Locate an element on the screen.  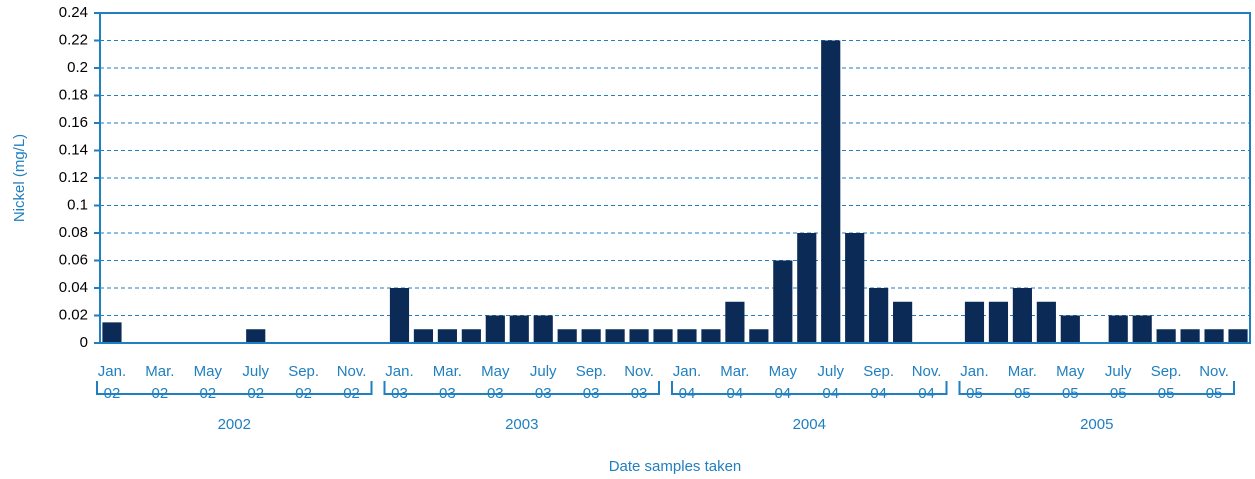
group-label: 2002 is located at coordinates (234, 424).